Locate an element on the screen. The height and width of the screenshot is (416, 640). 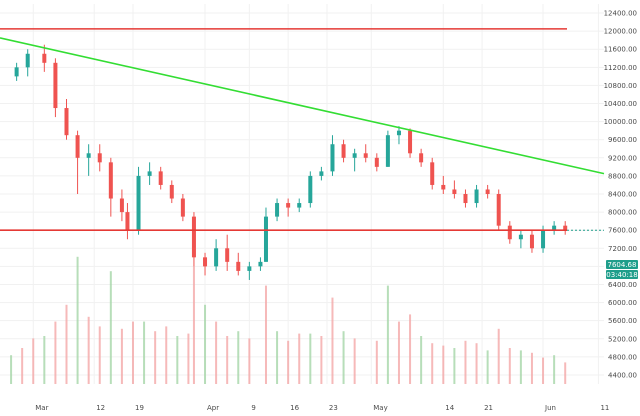
y-tick-label: 12400.00 is located at coordinates (620, 14).